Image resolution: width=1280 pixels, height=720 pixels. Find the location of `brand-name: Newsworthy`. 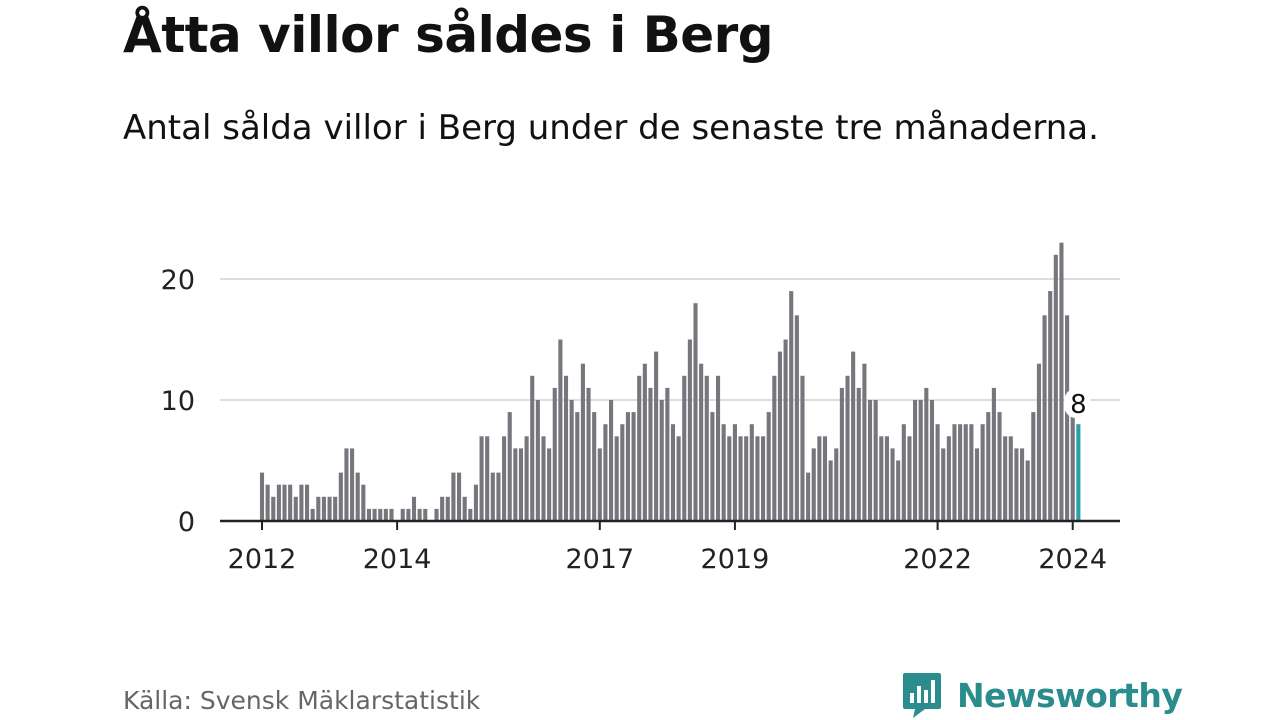

brand-name: Newsworthy is located at coordinates (1070, 695).